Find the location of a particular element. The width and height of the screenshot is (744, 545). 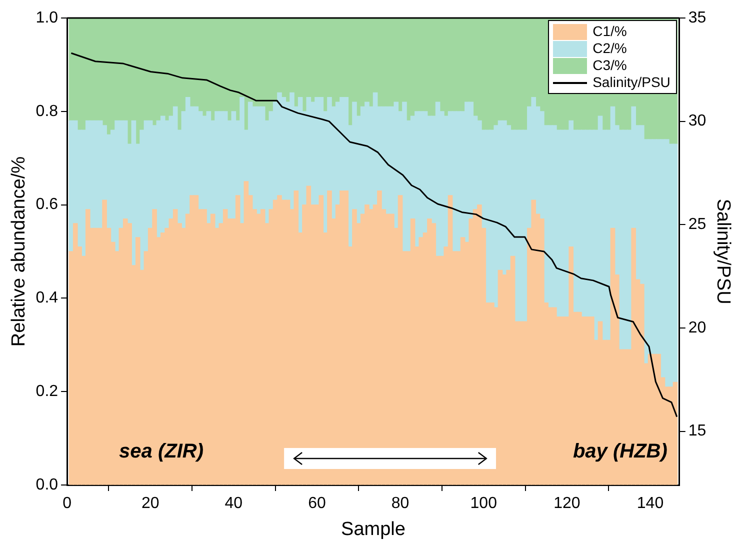

x-tick-label: 40 is located at coordinates (233, 503).